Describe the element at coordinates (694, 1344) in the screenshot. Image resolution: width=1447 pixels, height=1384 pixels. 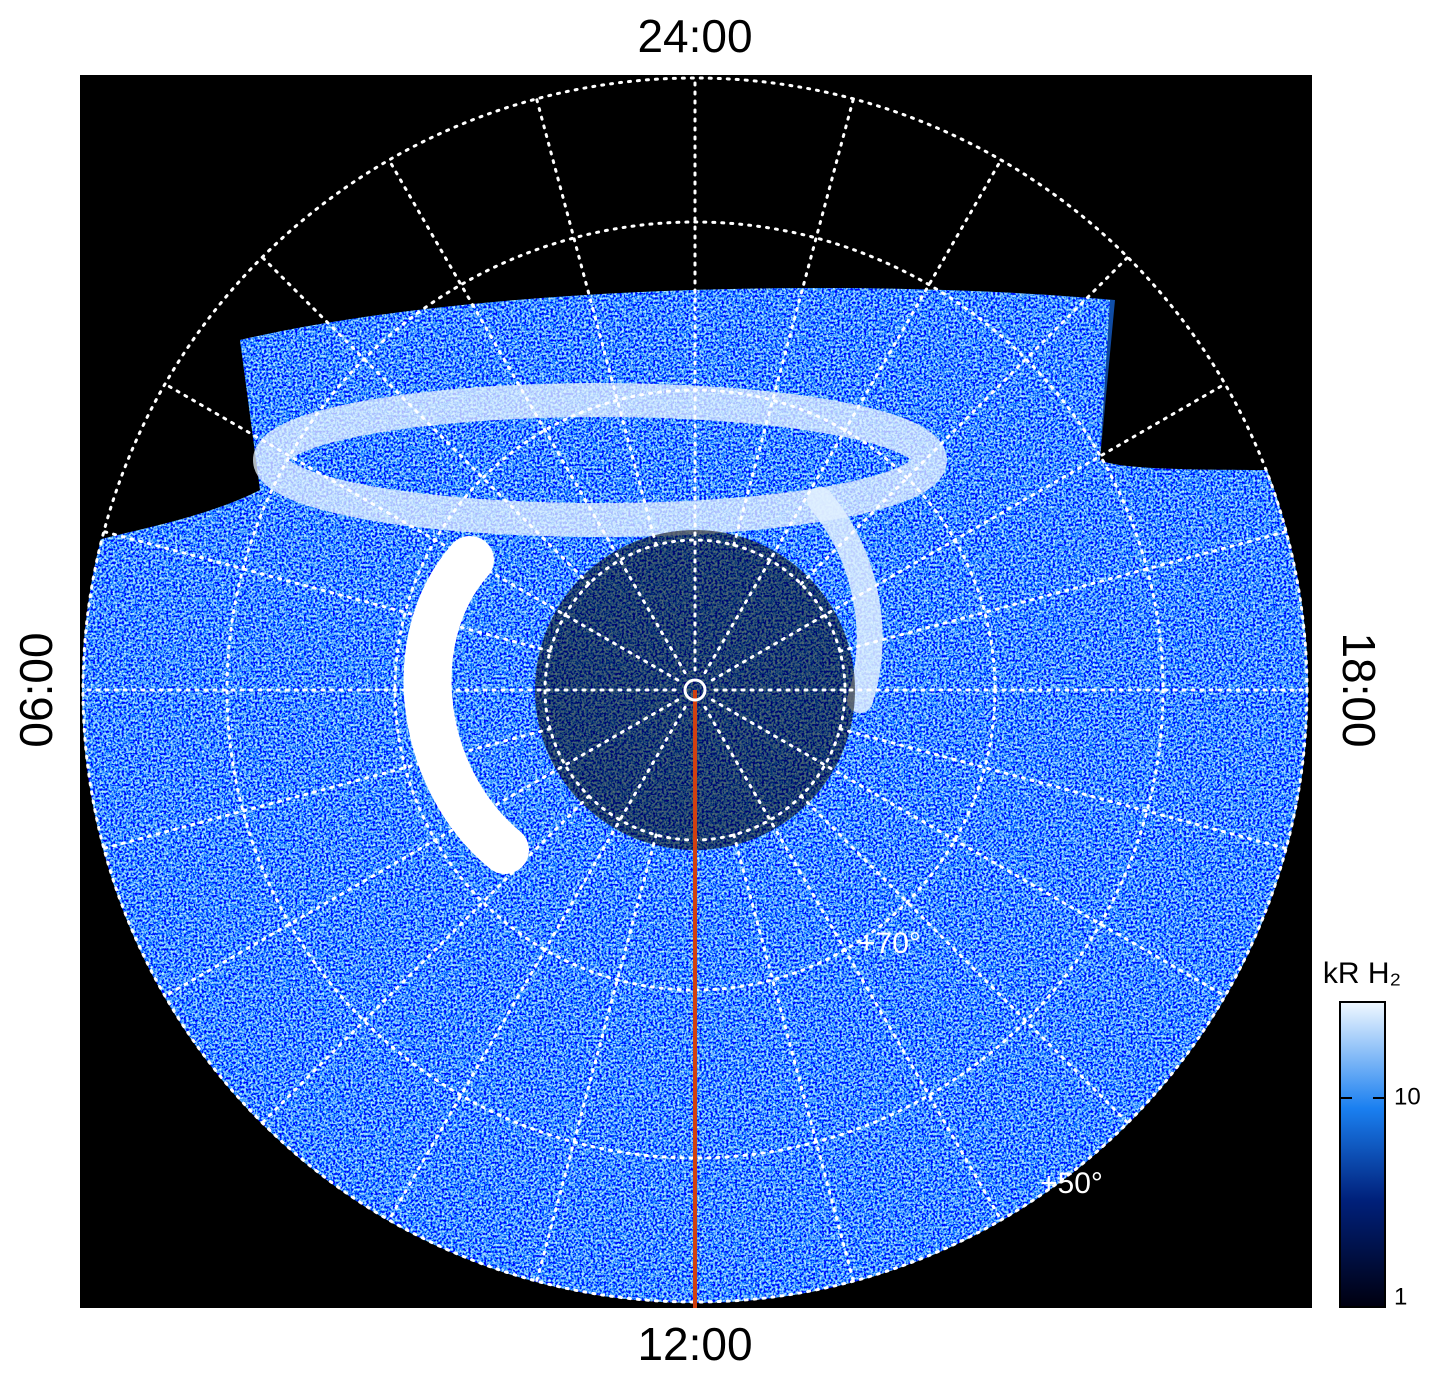
I see `hour-label: 12:00` at that location.